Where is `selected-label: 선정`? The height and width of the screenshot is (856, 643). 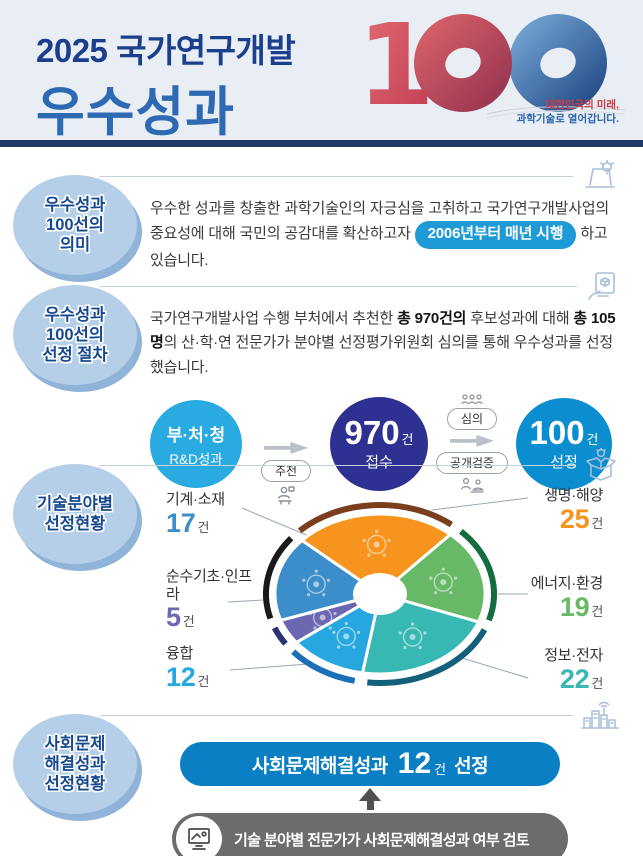
selected-label: 선정 is located at coordinates (564, 463).